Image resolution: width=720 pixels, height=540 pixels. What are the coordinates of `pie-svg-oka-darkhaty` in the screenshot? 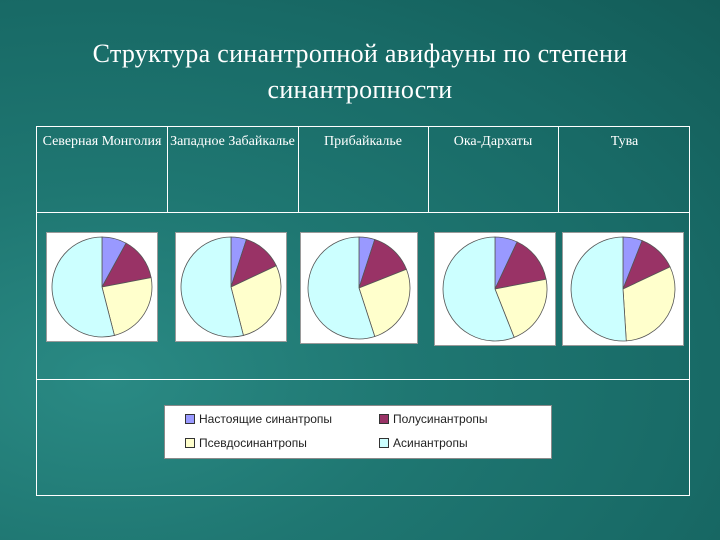 It's located at (495, 289).